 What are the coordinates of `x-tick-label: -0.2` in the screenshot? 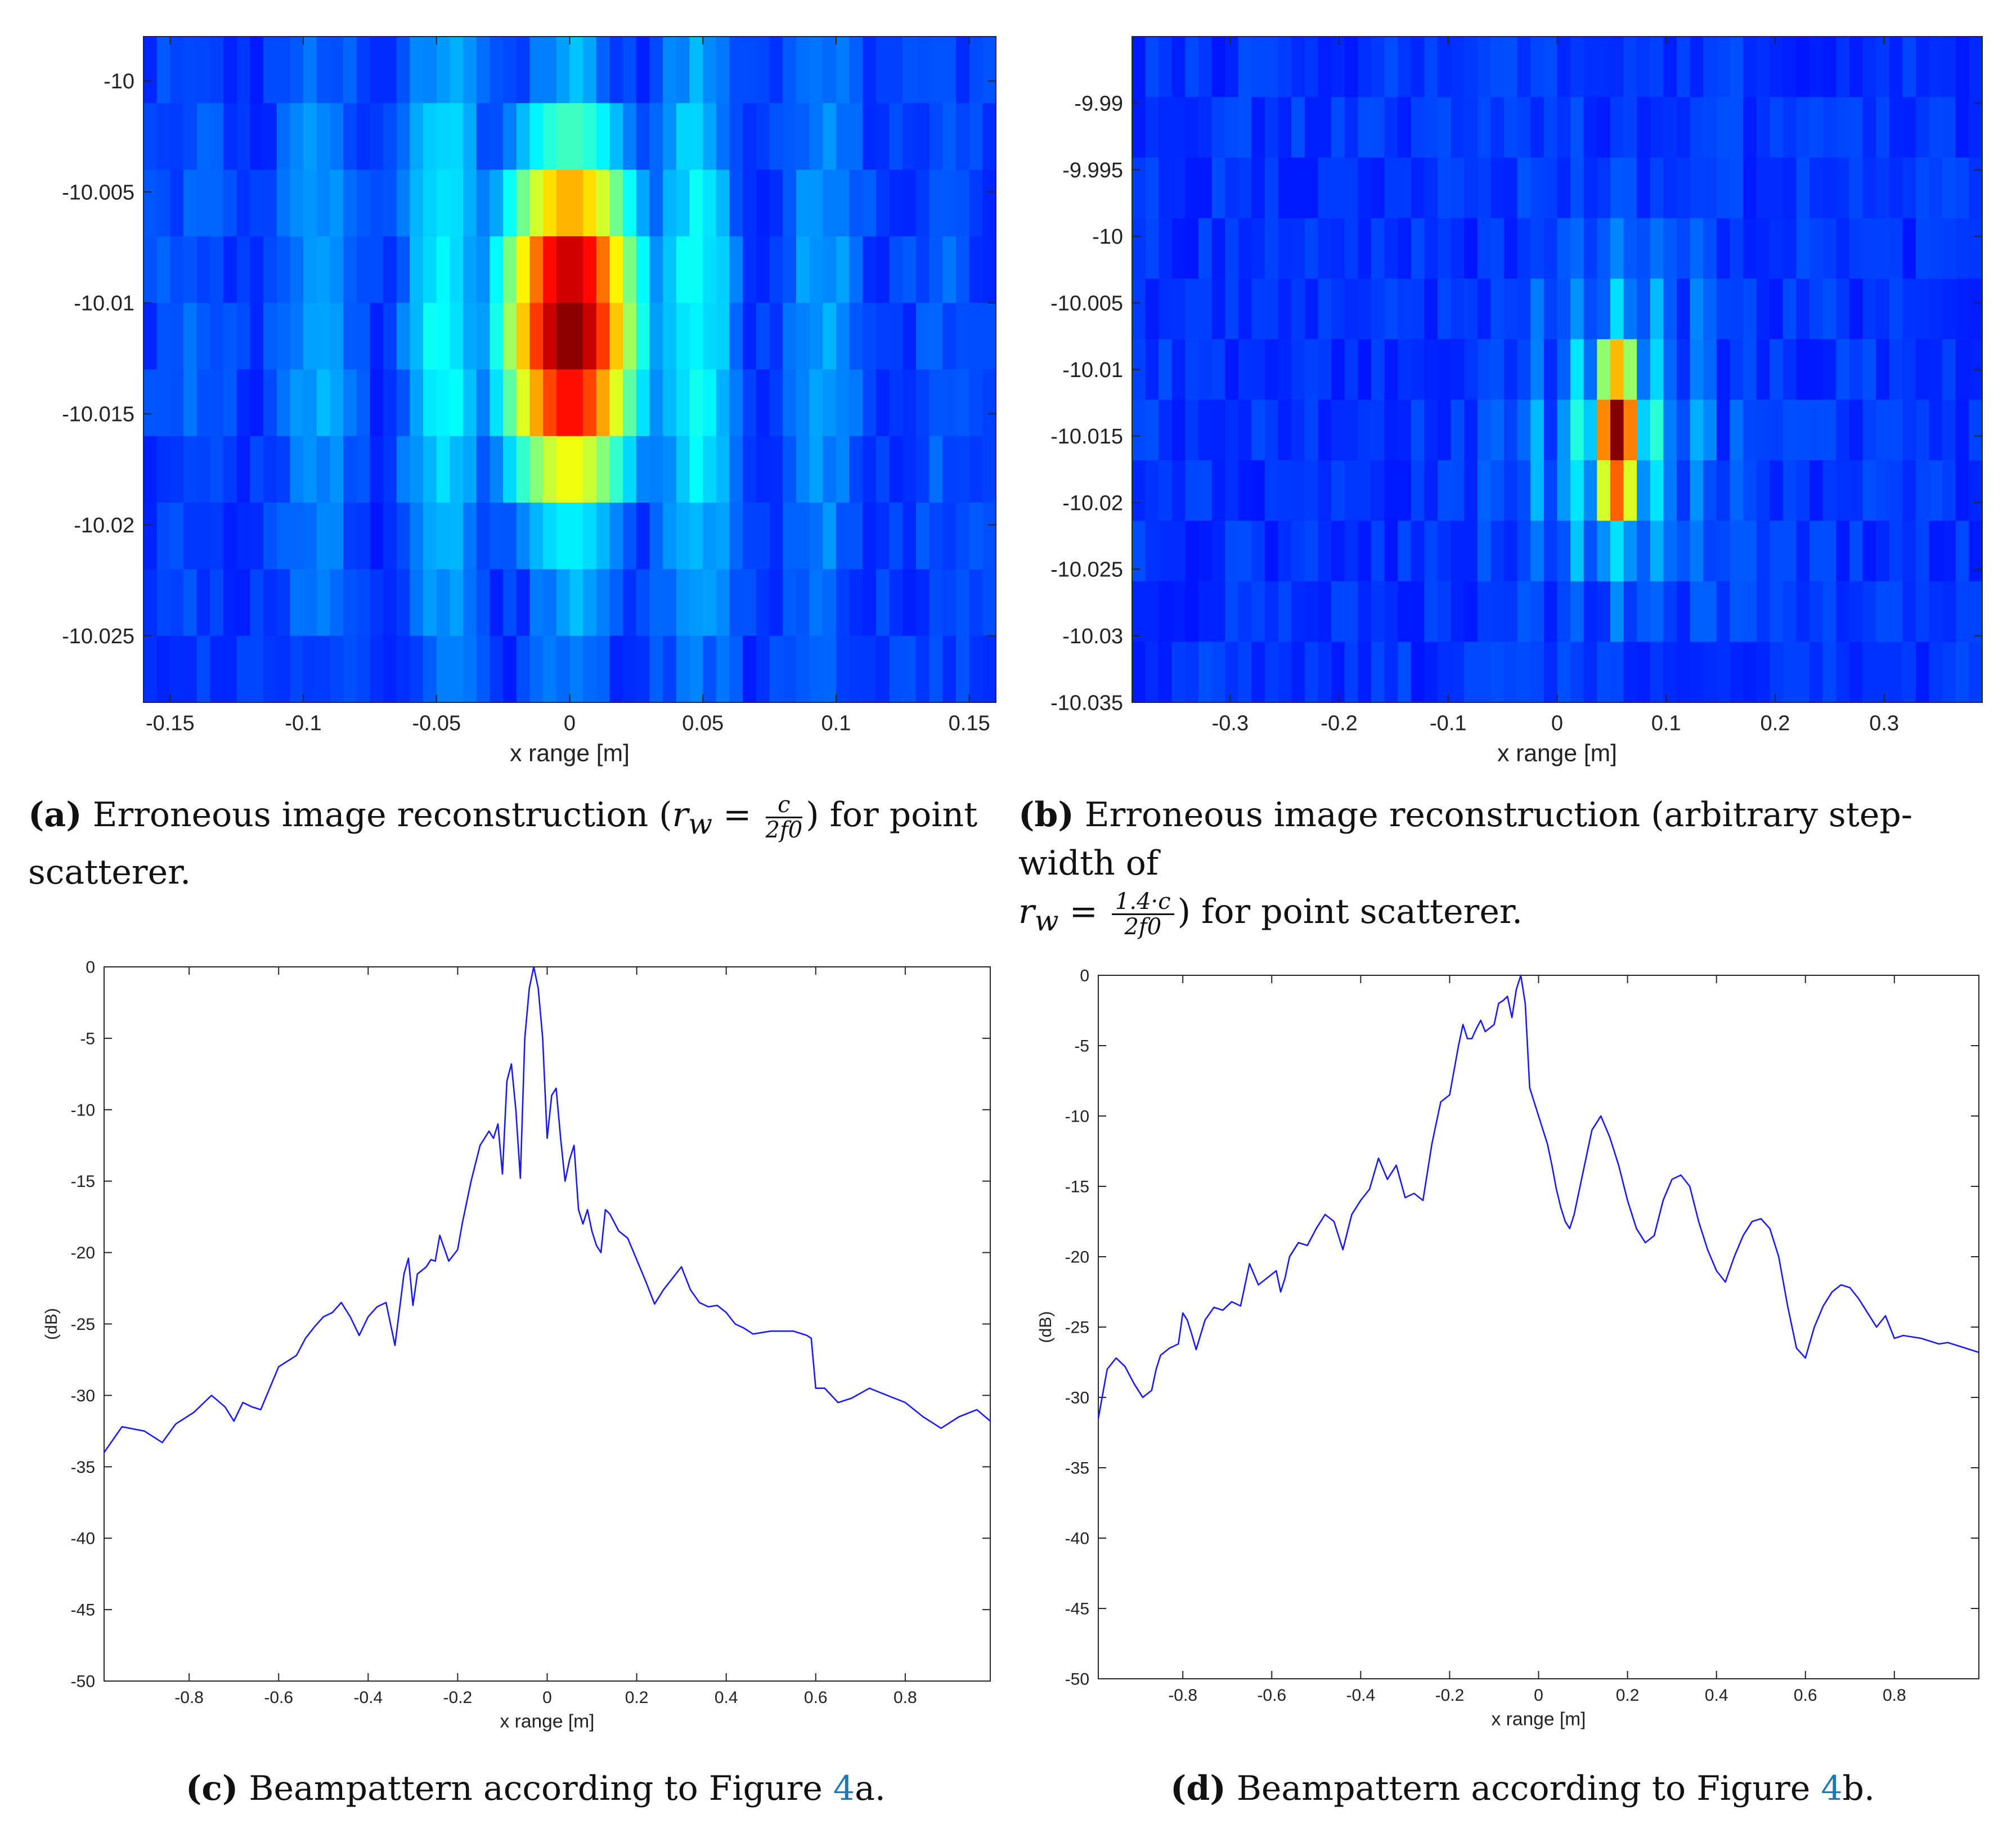 It's located at (1450, 1695).